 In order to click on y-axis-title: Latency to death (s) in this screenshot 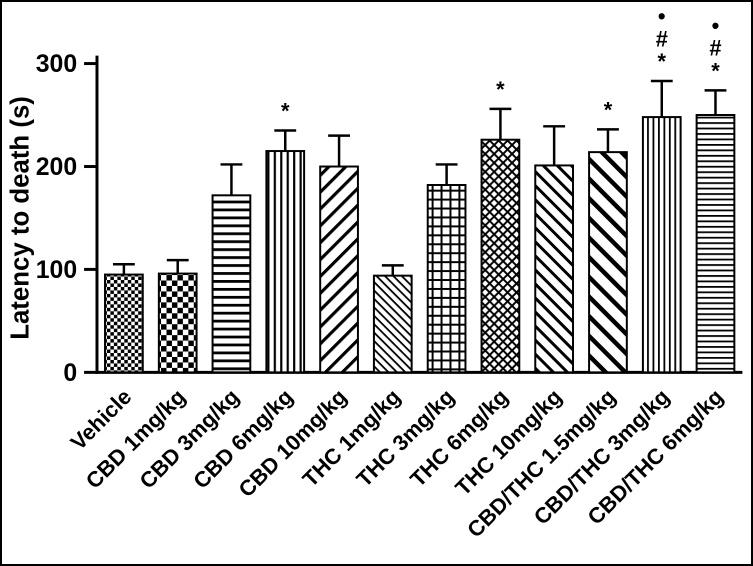, I will do `click(20, 218)`.